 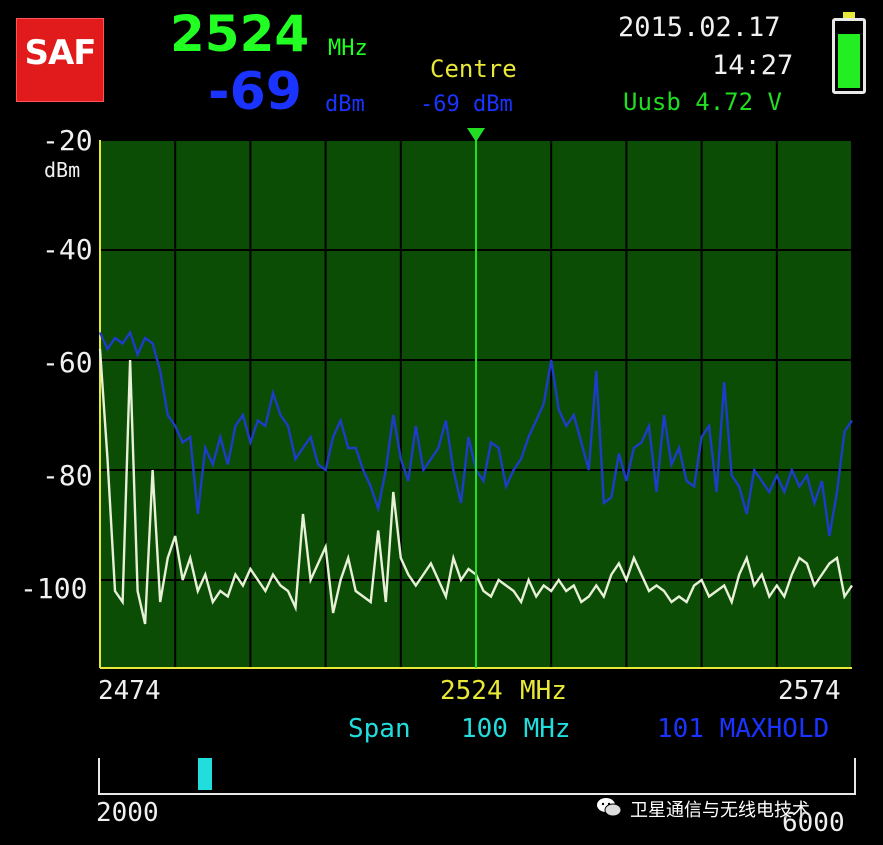 I want to click on usb-voltage: Uusb 4.72 V, so click(x=702, y=102).